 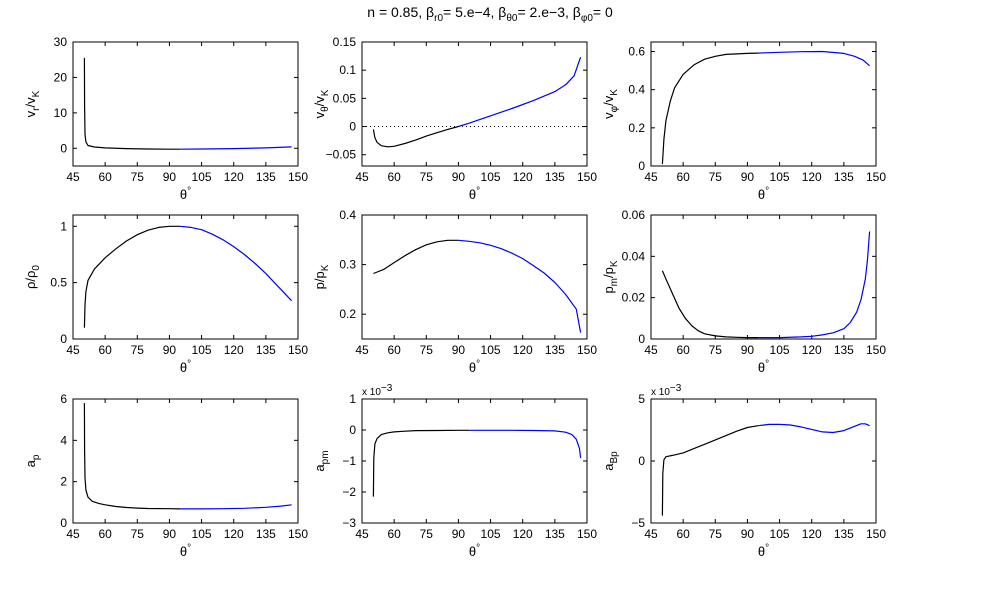 What do you see at coordinates (36, 457) in the screenshot?
I see `y-label-num-sub: p` at bounding box center [36, 457].